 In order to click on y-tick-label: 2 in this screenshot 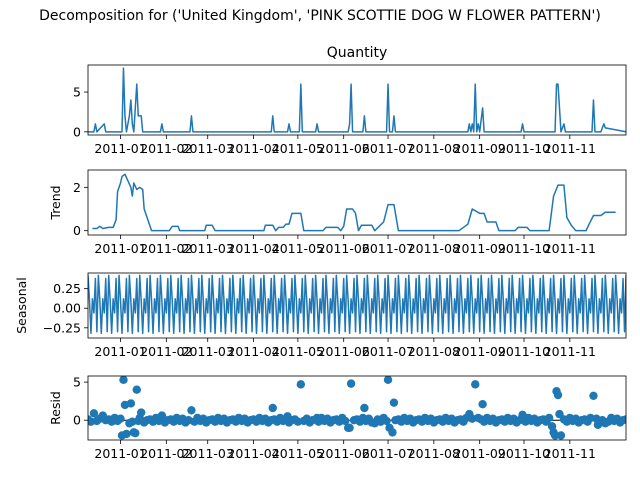, I will do `click(77, 187)`.